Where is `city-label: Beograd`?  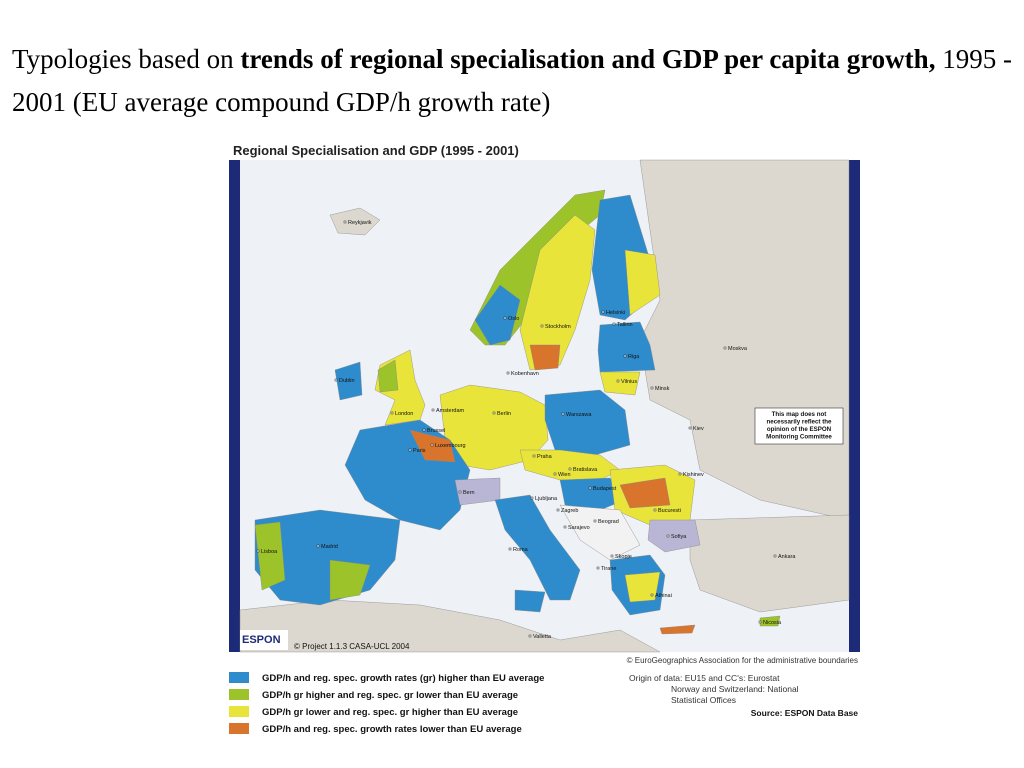 city-label: Beograd is located at coordinates (608, 522).